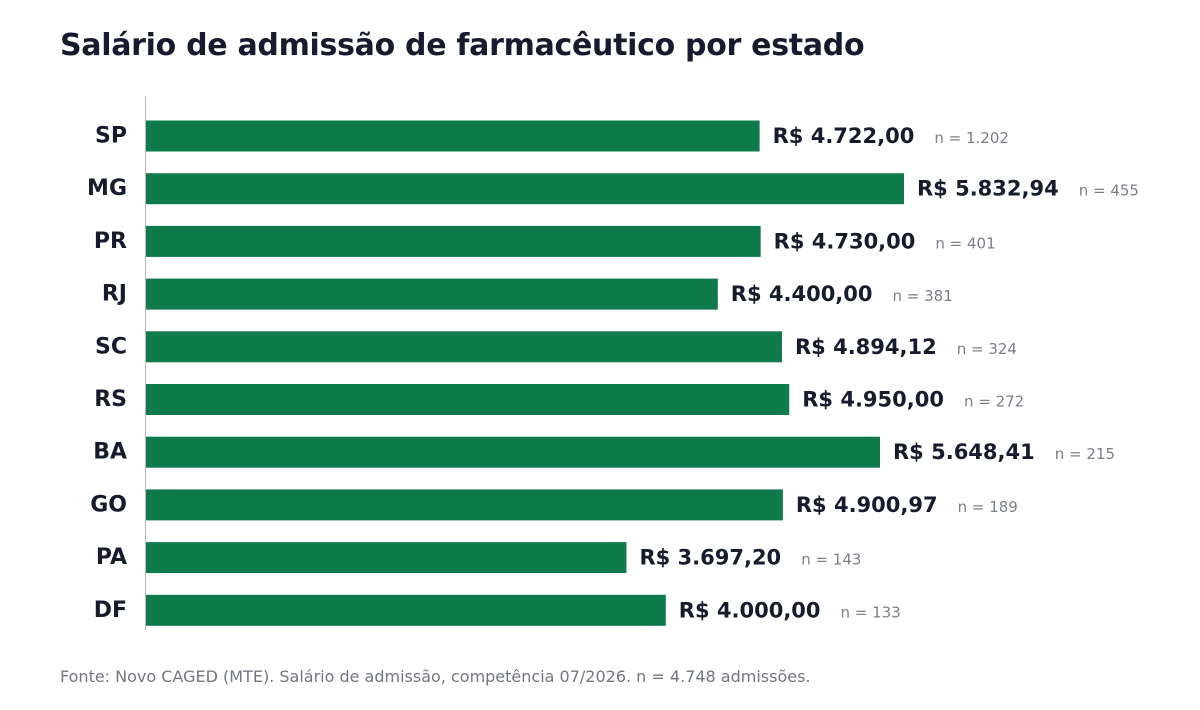  I want to click on sample-size-label: n = 143, so click(831, 560).